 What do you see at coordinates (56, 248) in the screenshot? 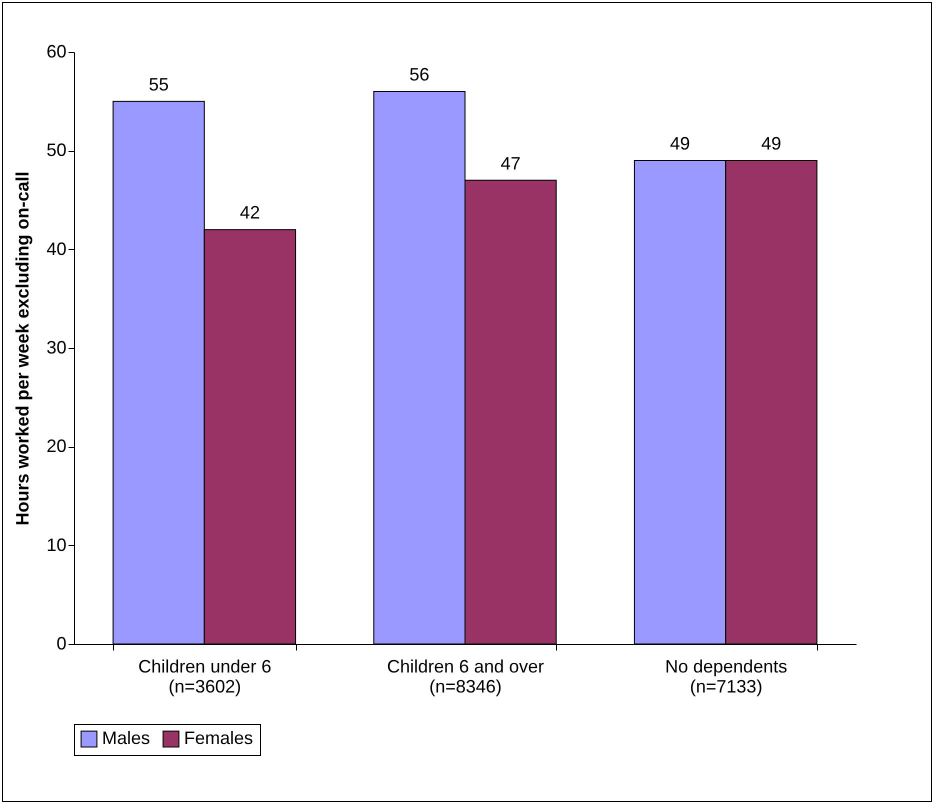
I see `y-tick-label: 40` at bounding box center [56, 248].